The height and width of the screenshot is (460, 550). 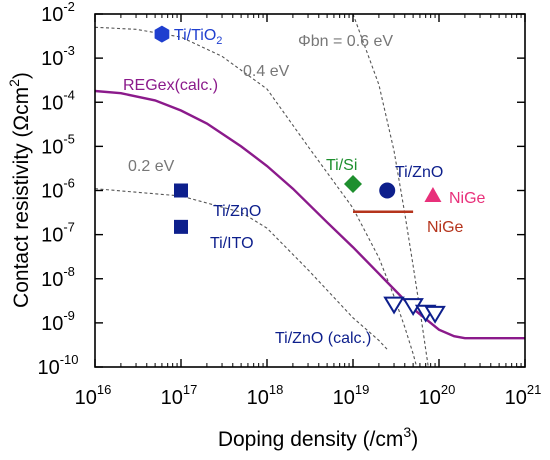 What do you see at coordinates (232, 243) in the screenshot?
I see `label-ti-ito: Ti/ITO` at bounding box center [232, 243].